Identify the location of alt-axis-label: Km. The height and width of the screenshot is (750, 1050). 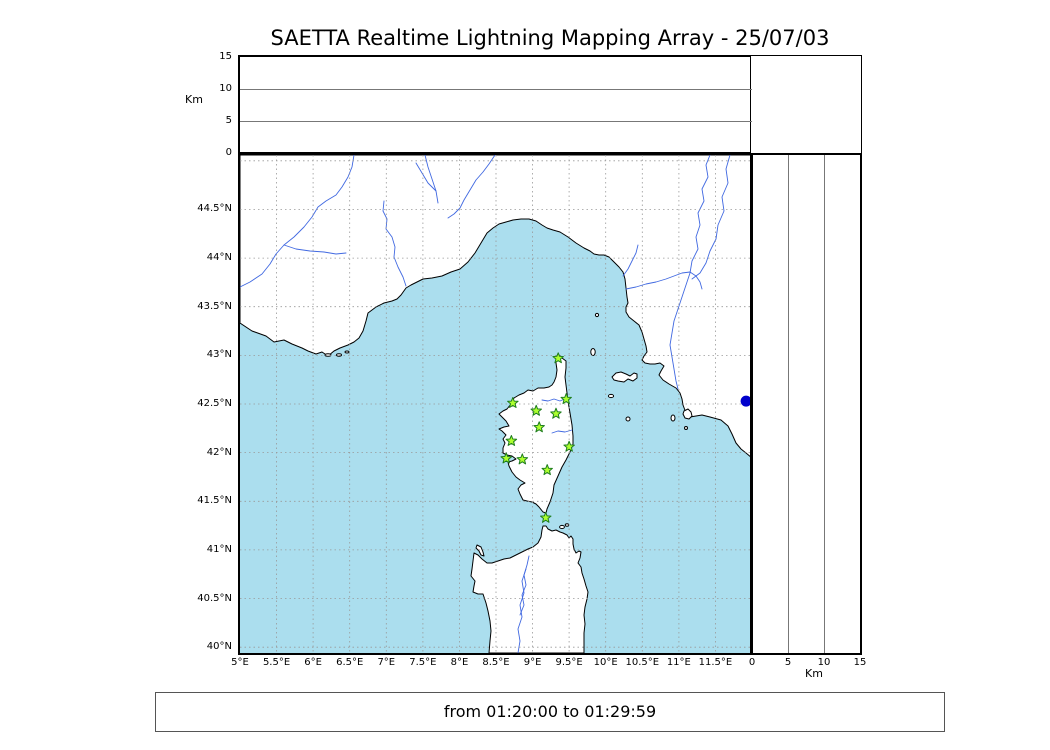
(194, 99).